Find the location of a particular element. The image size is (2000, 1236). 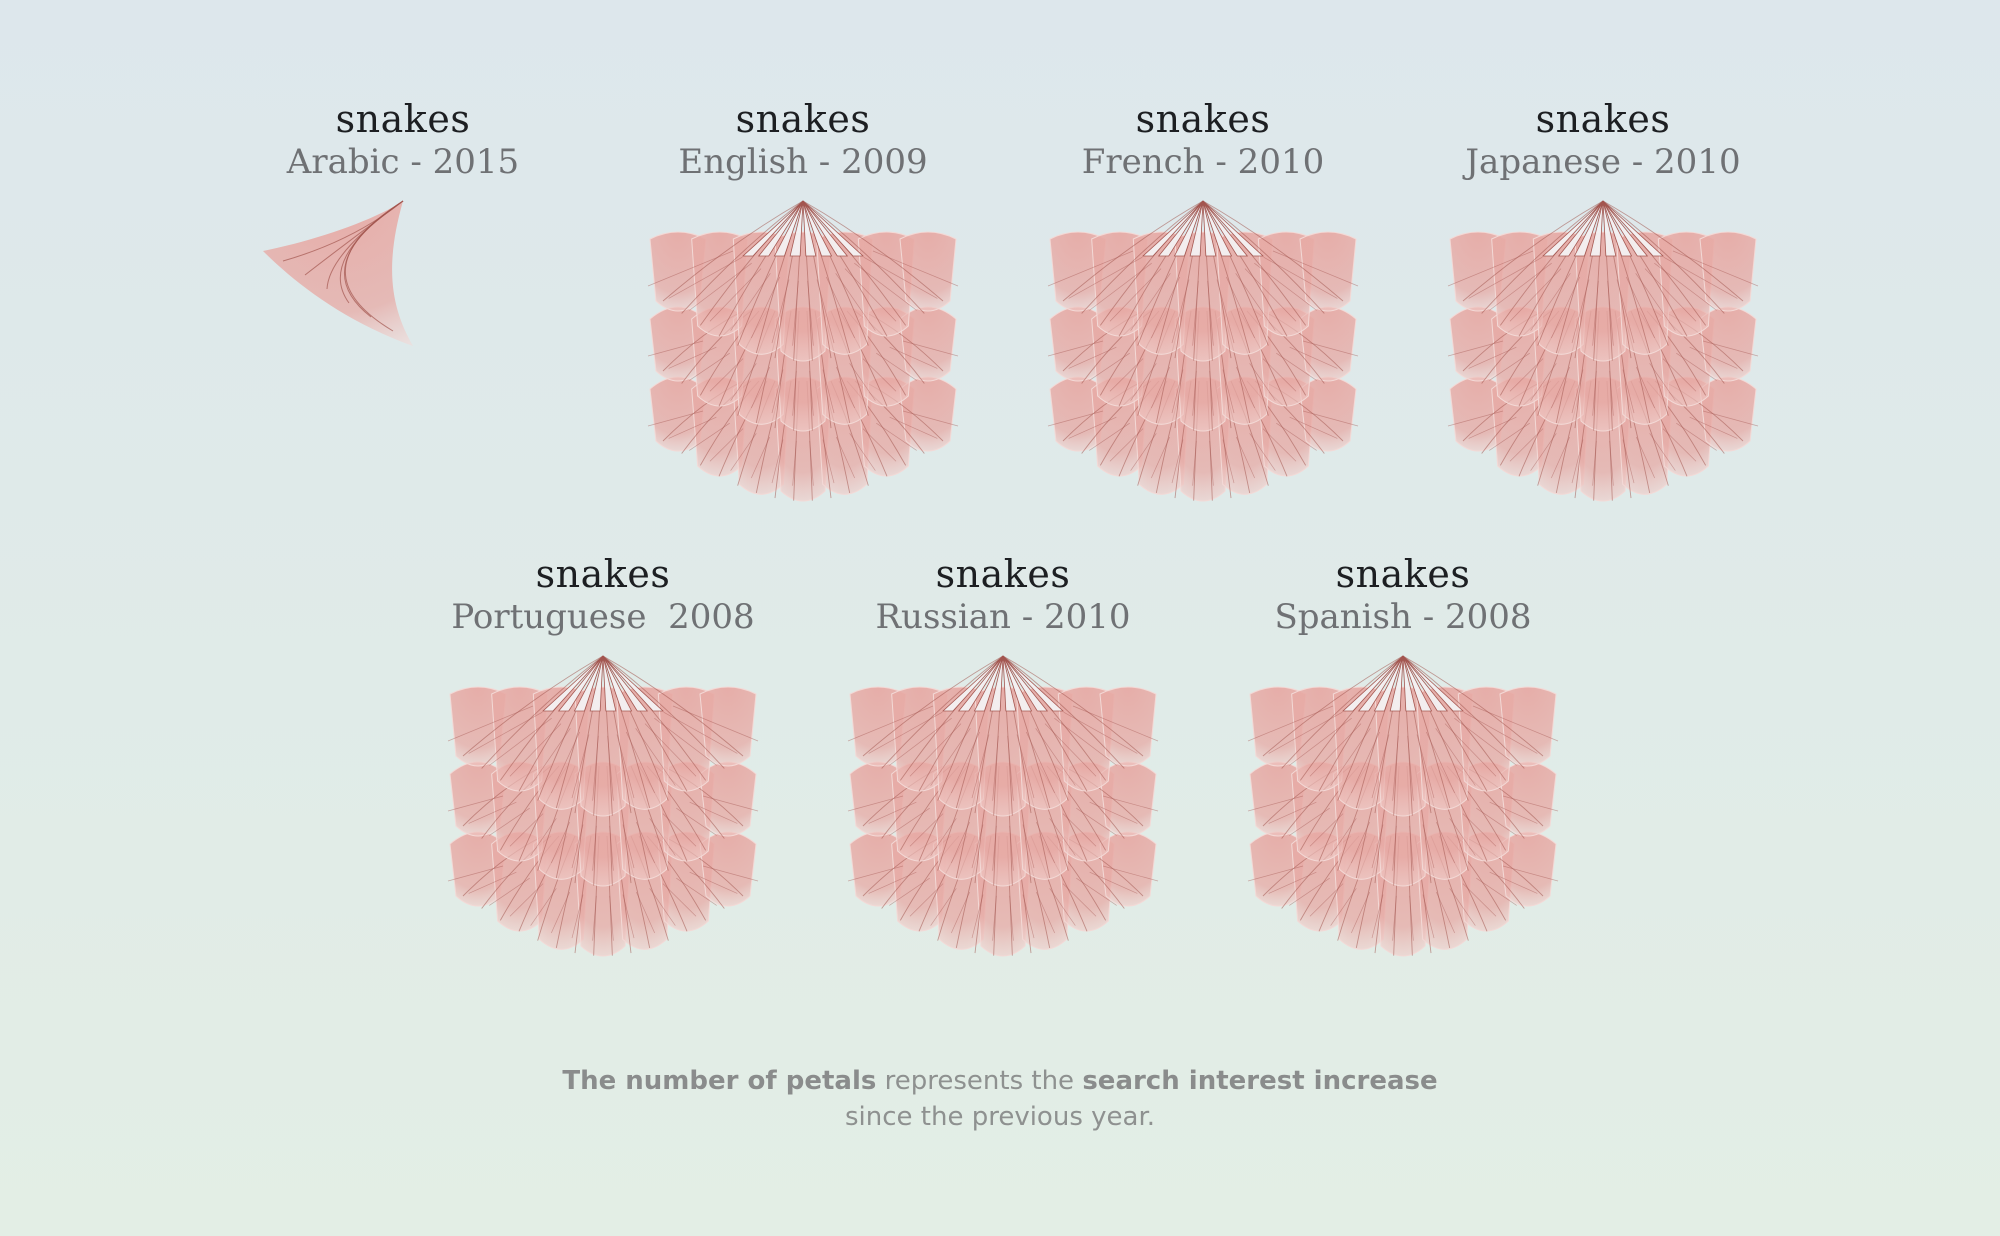

flower-arabic: snakes Arabic - 2015 is located at coordinates (403, 316).